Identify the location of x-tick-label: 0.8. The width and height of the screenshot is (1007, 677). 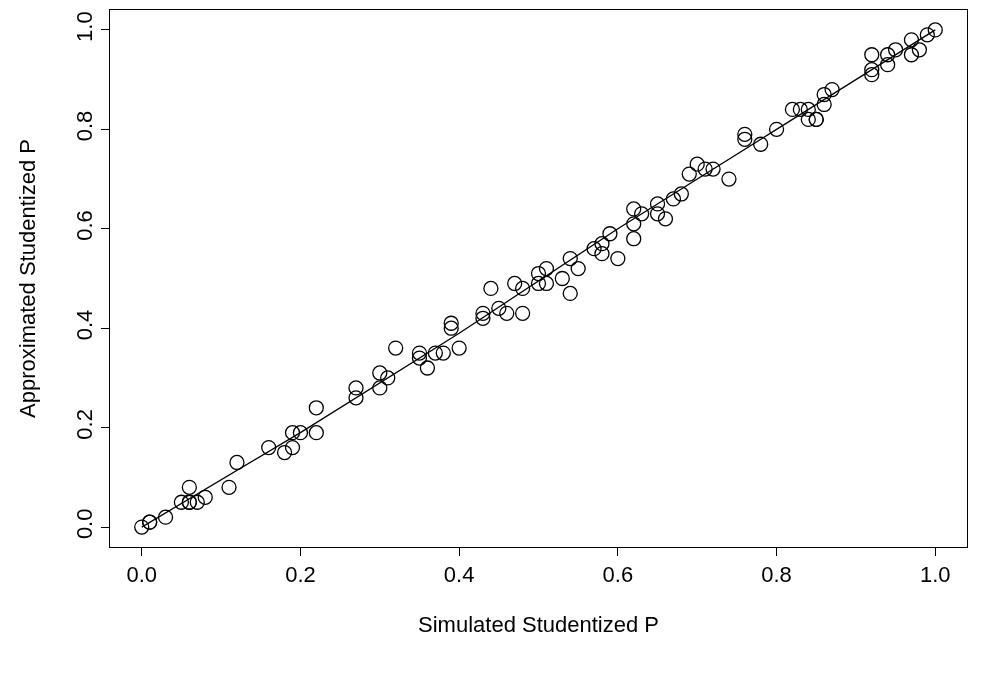
(776, 575).